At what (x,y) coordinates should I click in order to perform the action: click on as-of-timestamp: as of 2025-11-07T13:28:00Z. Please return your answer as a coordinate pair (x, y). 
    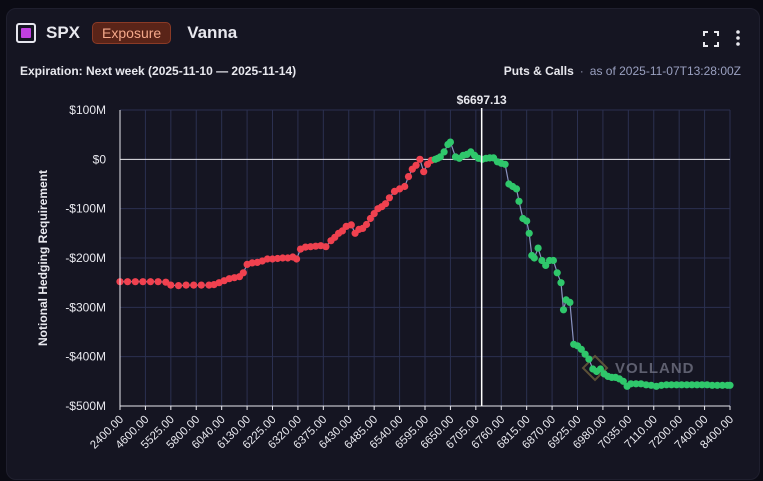
    Looking at the image, I should click on (665, 71).